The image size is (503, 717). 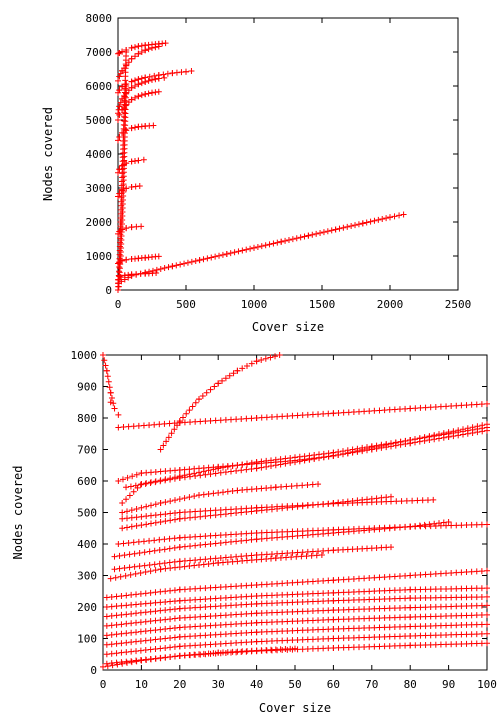 What do you see at coordinates (84, 355) in the screenshot?
I see `y-tick-label: 1000` at bounding box center [84, 355].